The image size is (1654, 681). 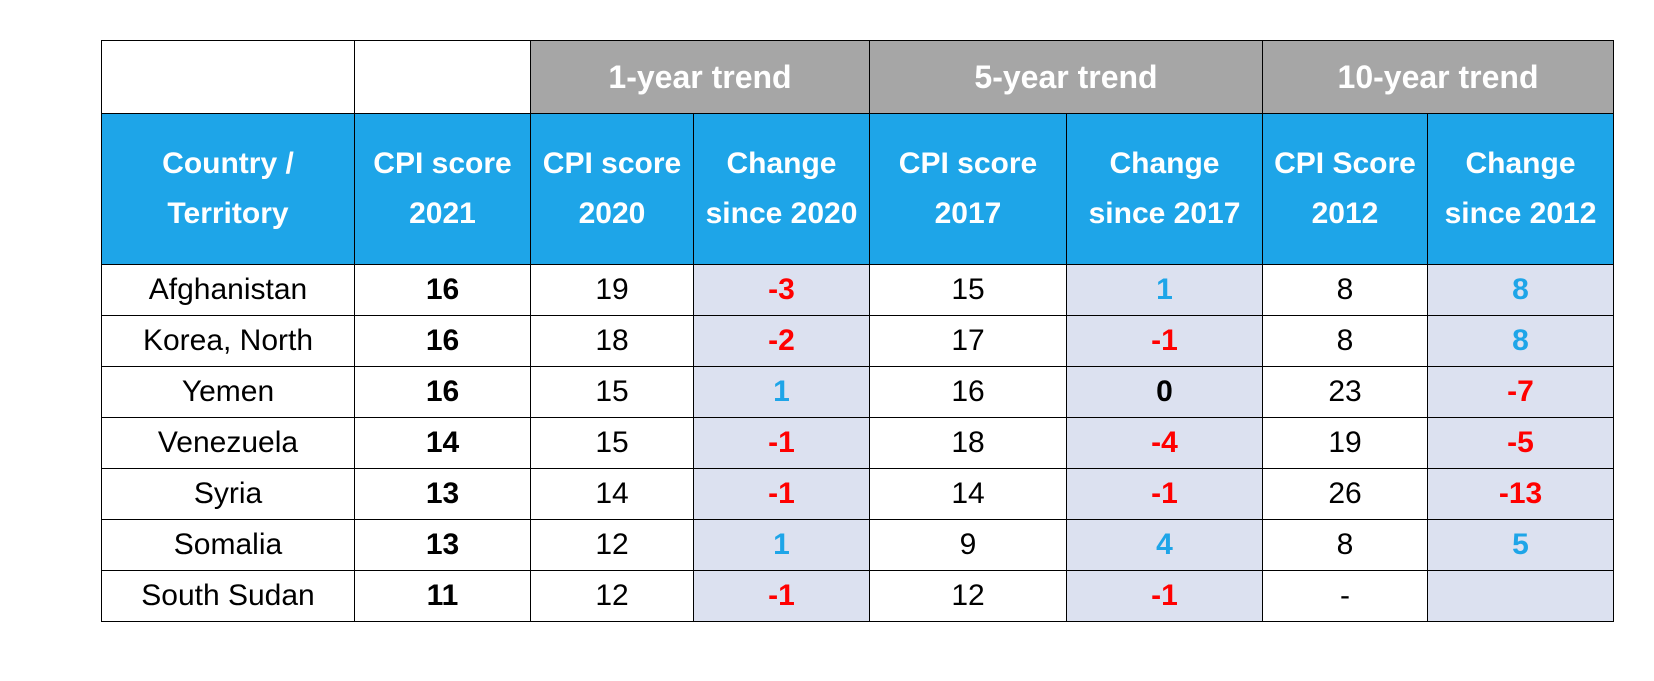 I want to click on cell-cpi-2017: 16, so click(x=968, y=392).